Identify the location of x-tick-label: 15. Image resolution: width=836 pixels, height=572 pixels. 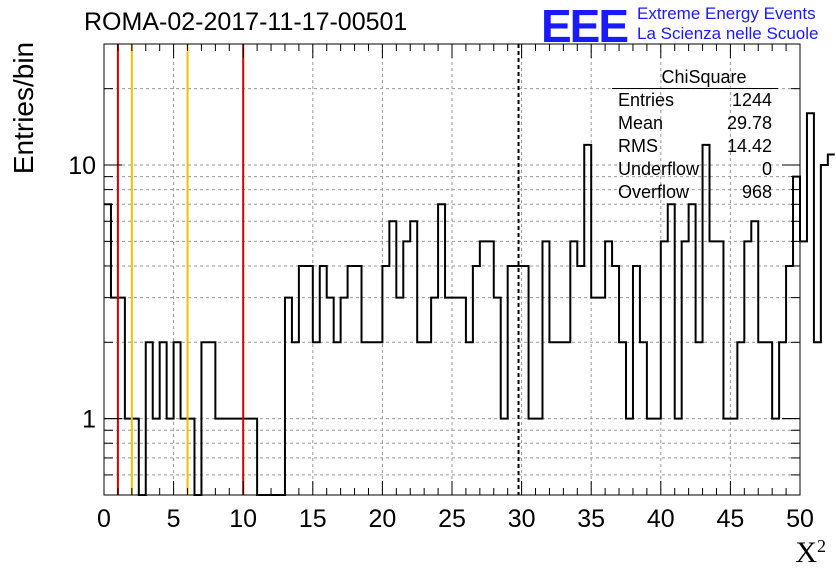
(313, 519).